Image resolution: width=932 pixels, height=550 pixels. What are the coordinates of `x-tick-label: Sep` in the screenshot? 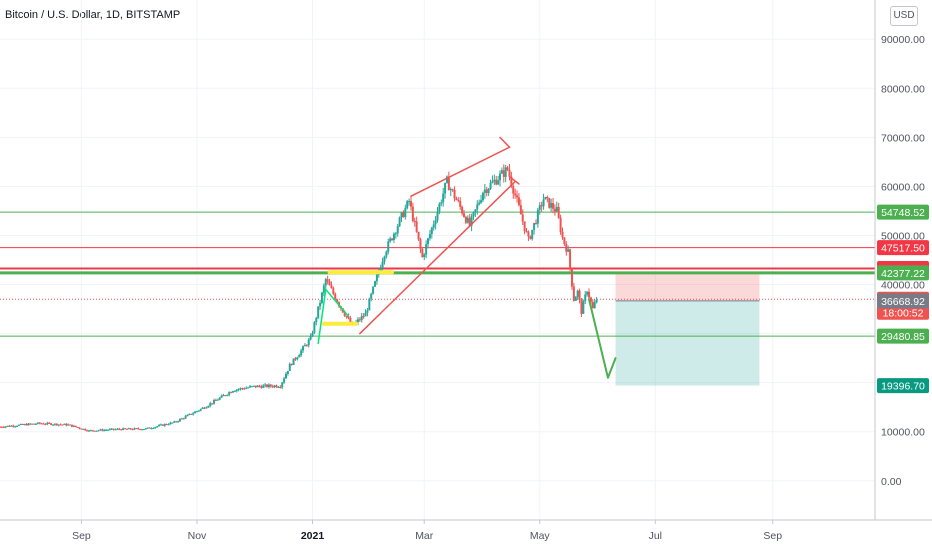 It's located at (81, 536).